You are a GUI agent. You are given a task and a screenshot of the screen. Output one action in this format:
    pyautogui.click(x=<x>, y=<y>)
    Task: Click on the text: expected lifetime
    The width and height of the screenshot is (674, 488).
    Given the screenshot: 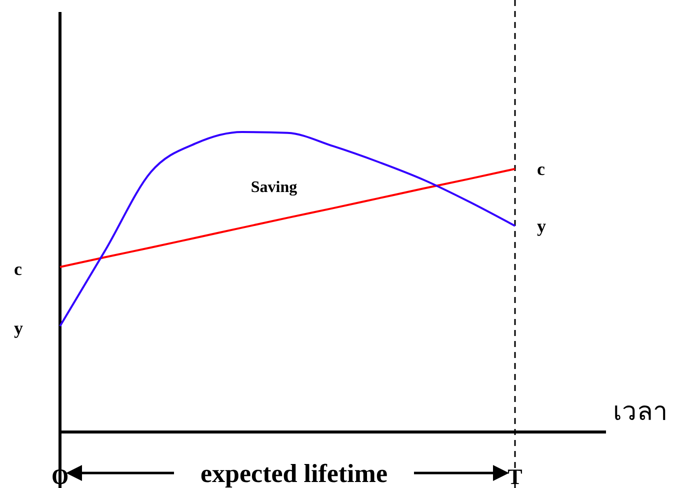 What is the action you would take?
    pyautogui.click(x=294, y=473)
    